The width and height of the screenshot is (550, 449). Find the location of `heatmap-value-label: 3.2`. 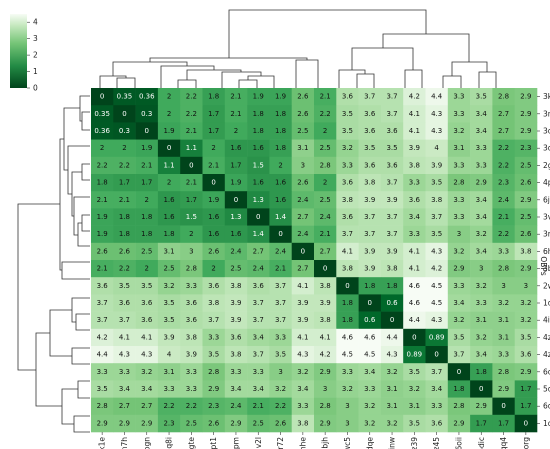

heatmap-value-label: 3.2 is located at coordinates (414, 389).